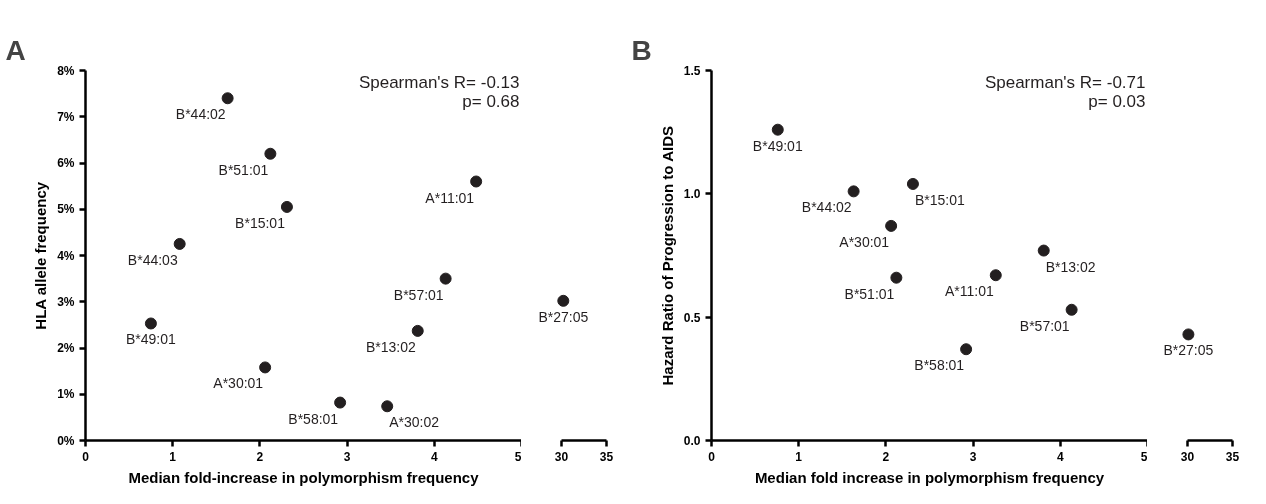 Image resolution: width=1266 pixels, height=504 pixels. I want to click on y-tick-label: 1.0, so click(692, 194).